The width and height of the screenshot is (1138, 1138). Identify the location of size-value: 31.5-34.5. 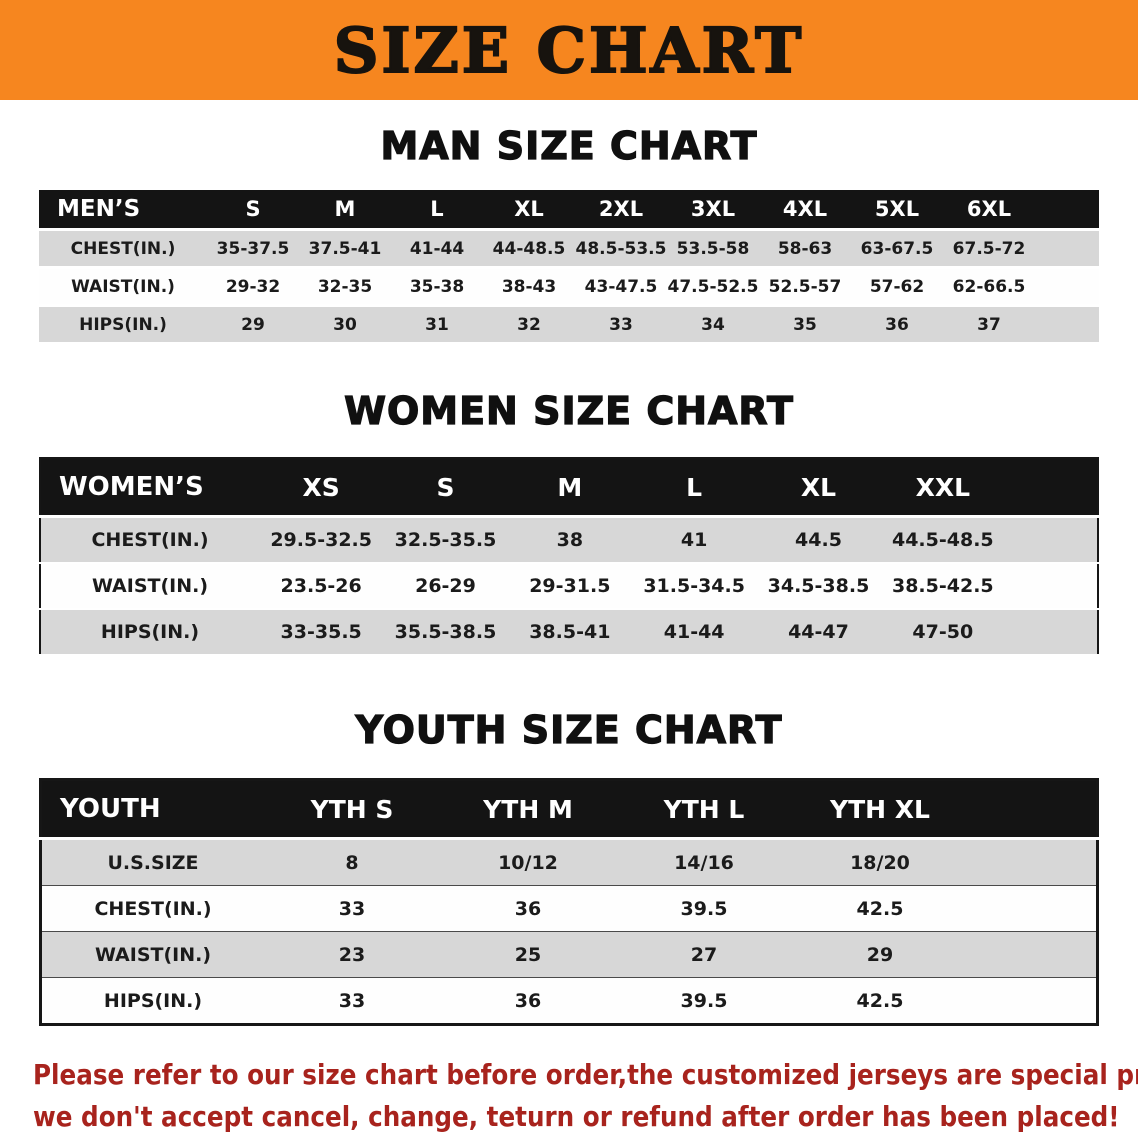
(694, 586).